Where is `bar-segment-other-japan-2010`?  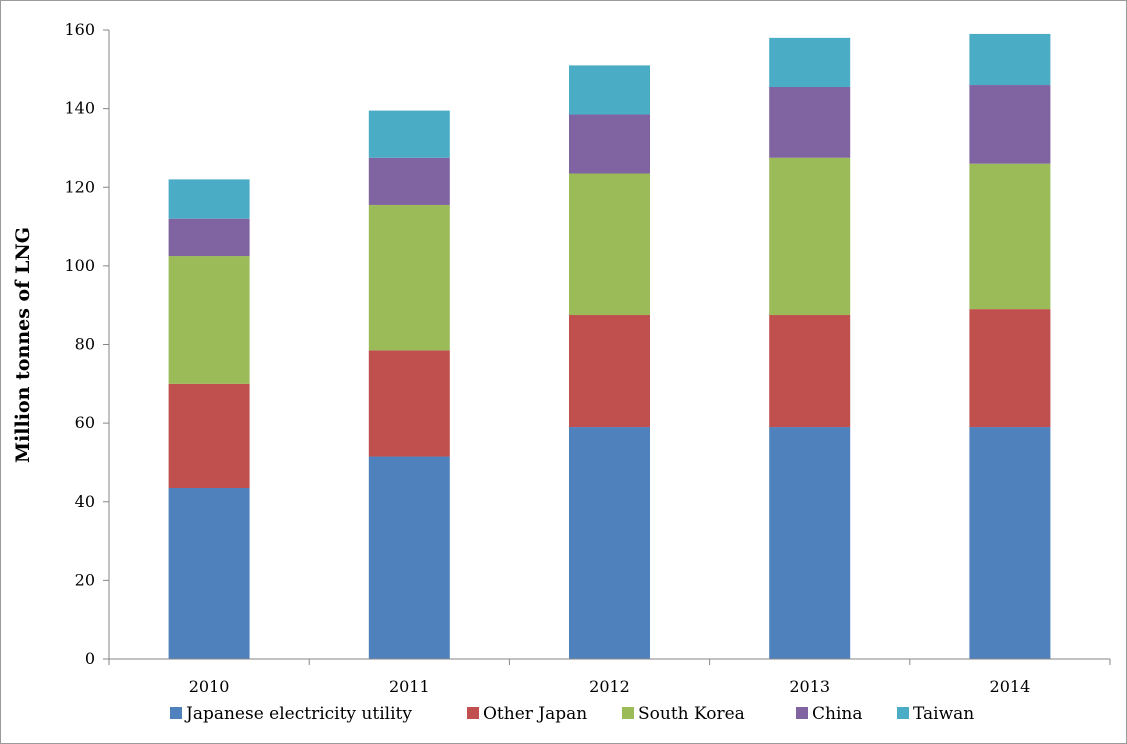 bar-segment-other-japan-2010 is located at coordinates (209, 435).